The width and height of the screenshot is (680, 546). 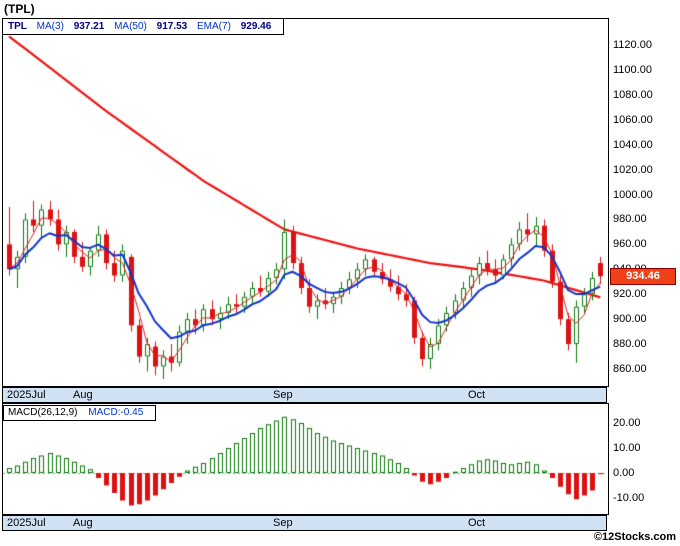 I want to click on current-price-badge: 934.46, so click(x=643, y=276).